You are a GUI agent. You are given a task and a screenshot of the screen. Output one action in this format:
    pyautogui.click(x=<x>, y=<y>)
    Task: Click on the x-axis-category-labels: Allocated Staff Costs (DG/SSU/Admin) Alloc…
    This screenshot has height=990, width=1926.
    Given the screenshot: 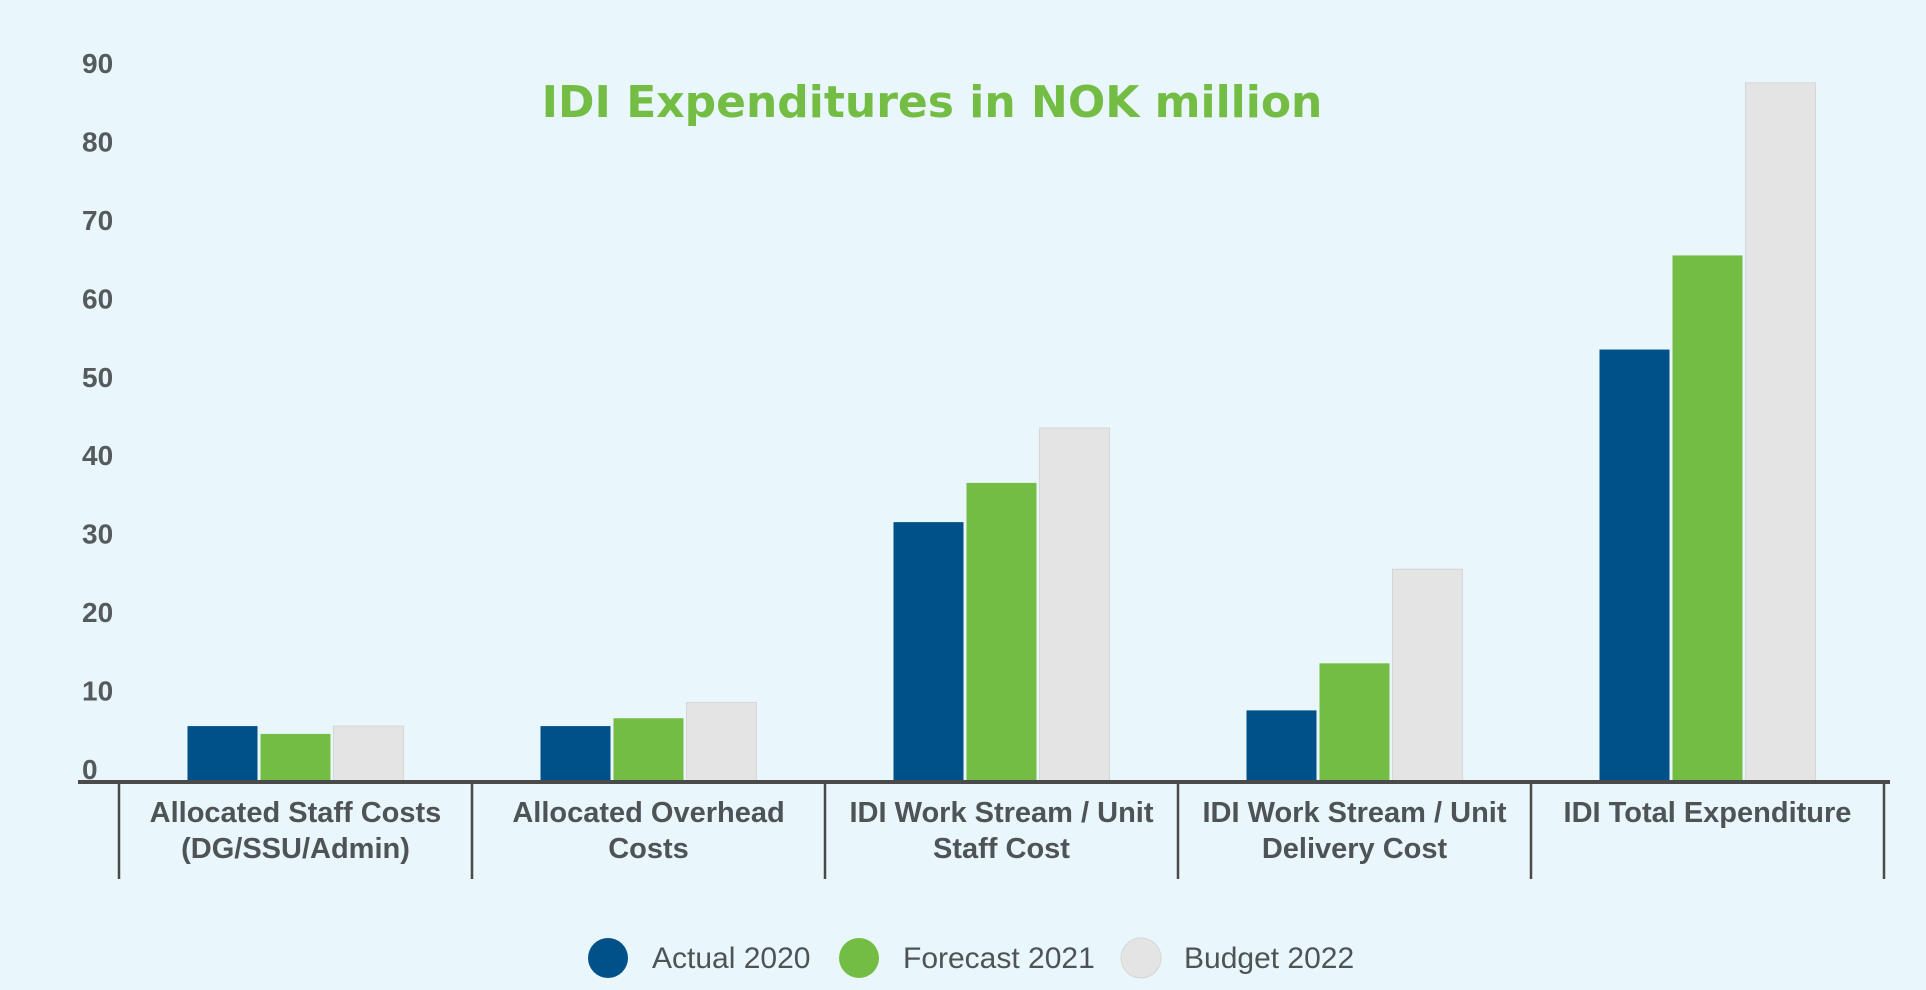 What is the action you would take?
    pyautogui.click(x=1001, y=831)
    